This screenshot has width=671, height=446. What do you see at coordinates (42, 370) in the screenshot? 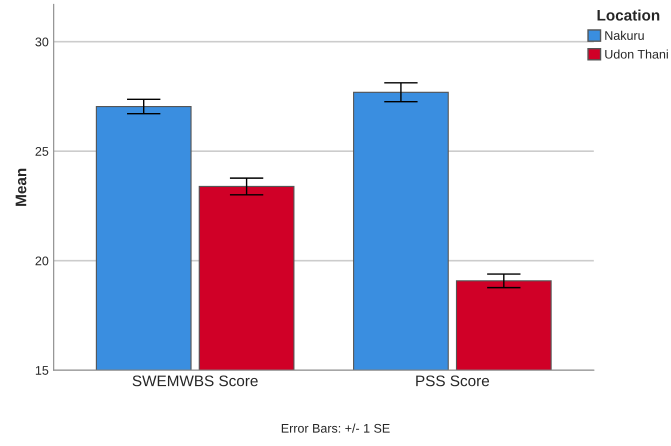
I see `y-tick-label: 15` at bounding box center [42, 370].